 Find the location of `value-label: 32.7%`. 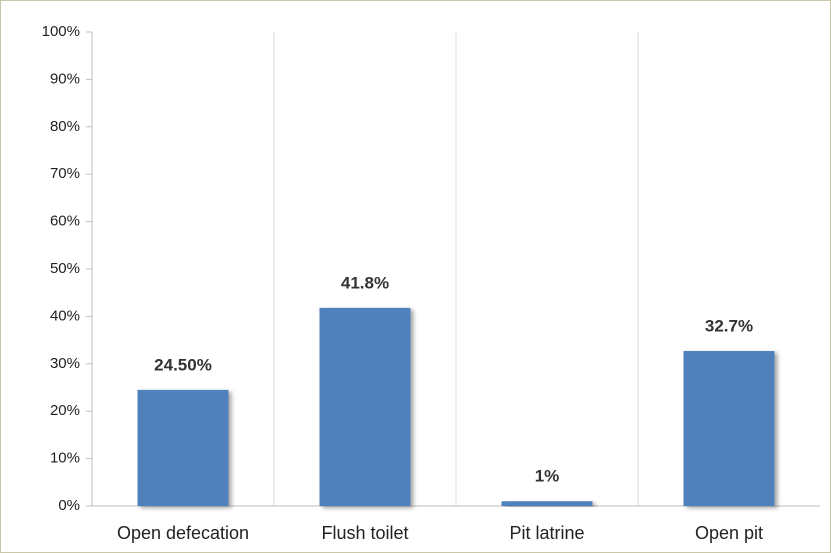

value-label: 32.7% is located at coordinates (729, 325).